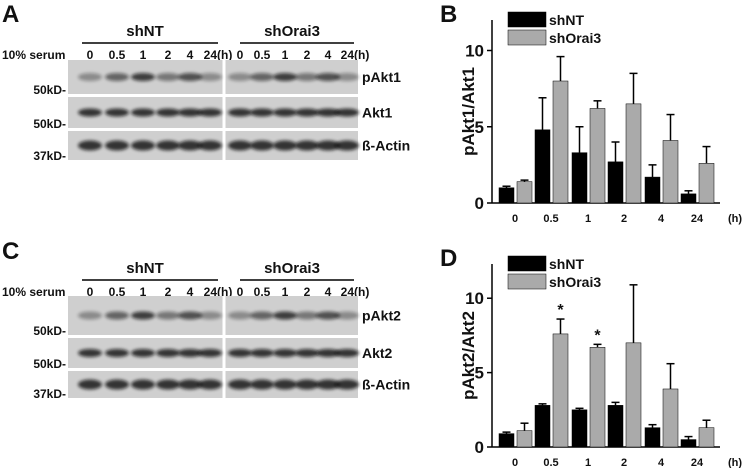  I want to click on band-label: pAkt1, so click(381, 77).